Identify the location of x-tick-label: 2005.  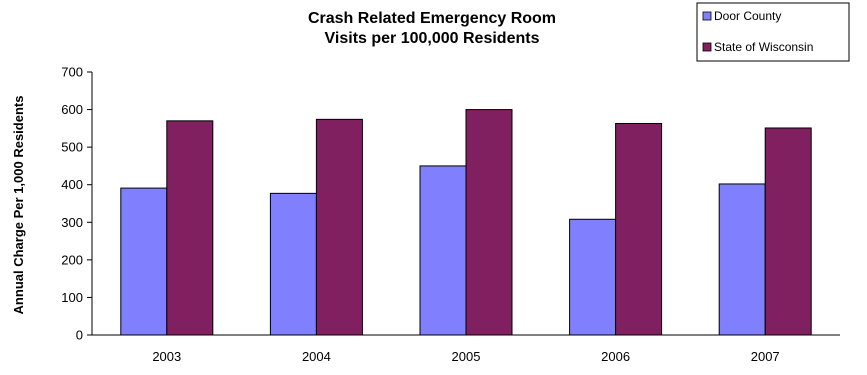
(466, 356).